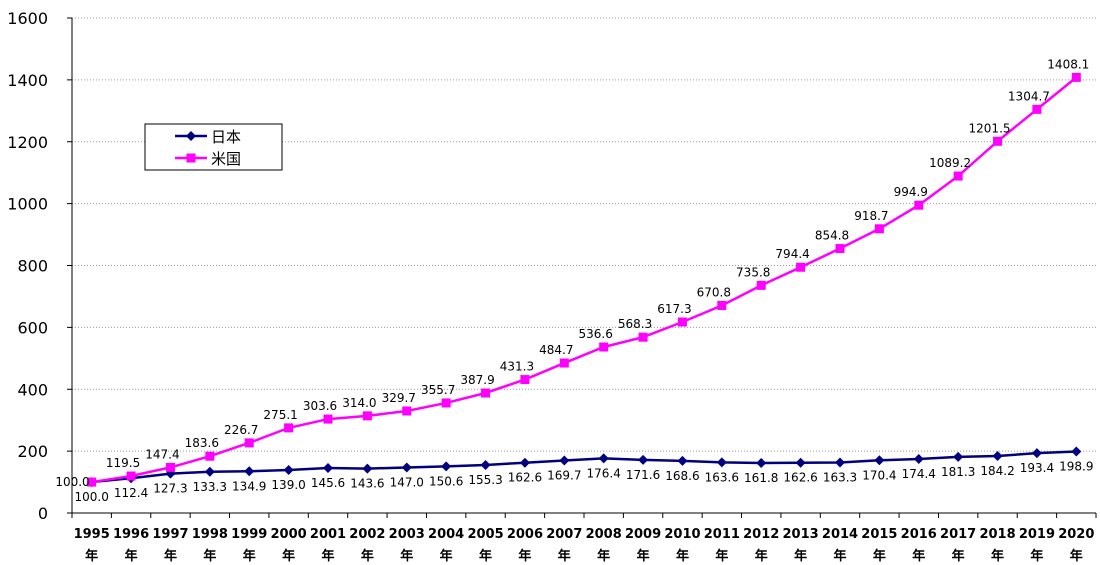 Image resolution: width=1100 pixels, height=565 pixels. Describe the element at coordinates (958, 545) in the screenshot. I see `x-tick-label: 2017 年` at that location.